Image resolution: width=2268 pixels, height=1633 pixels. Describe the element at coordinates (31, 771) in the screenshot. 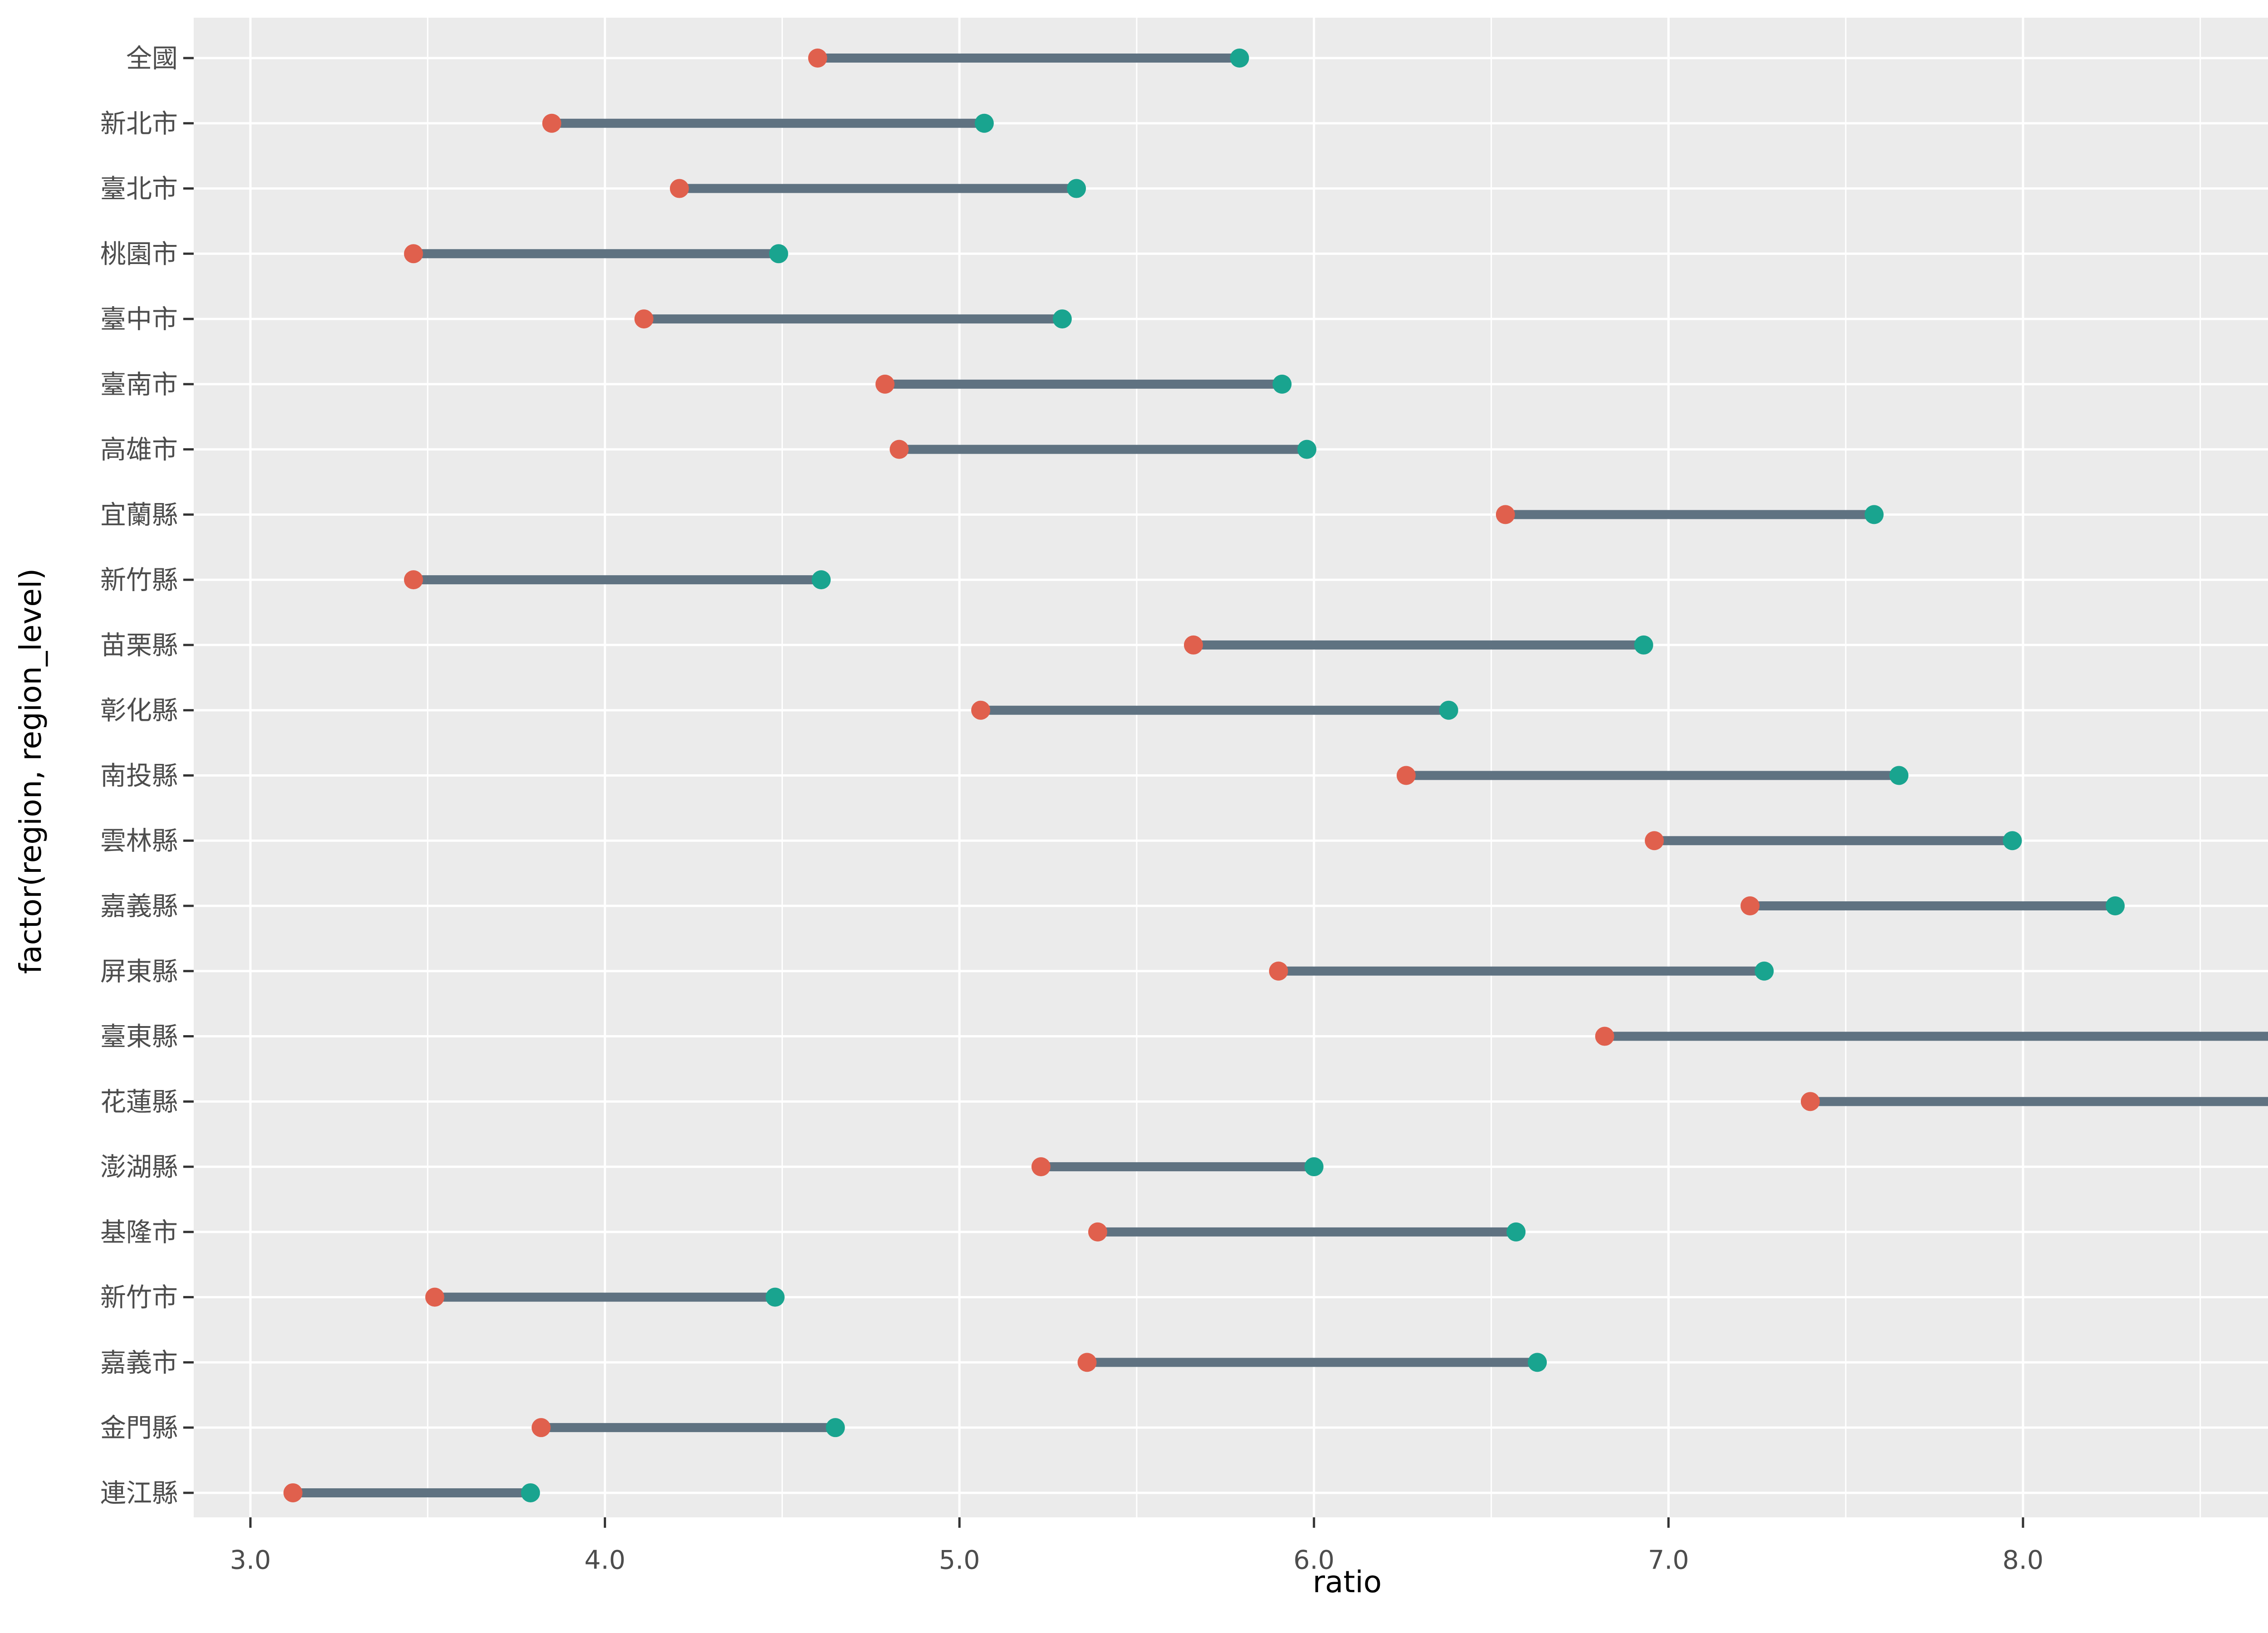

I see `y-axis-title: factor(region, region_level)` at that location.